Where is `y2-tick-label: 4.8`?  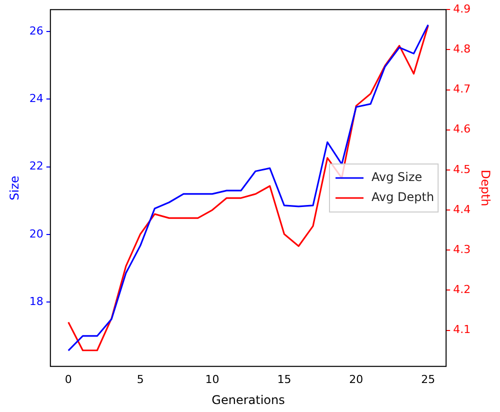 y2-tick-label: 4.8 is located at coordinates (462, 49).